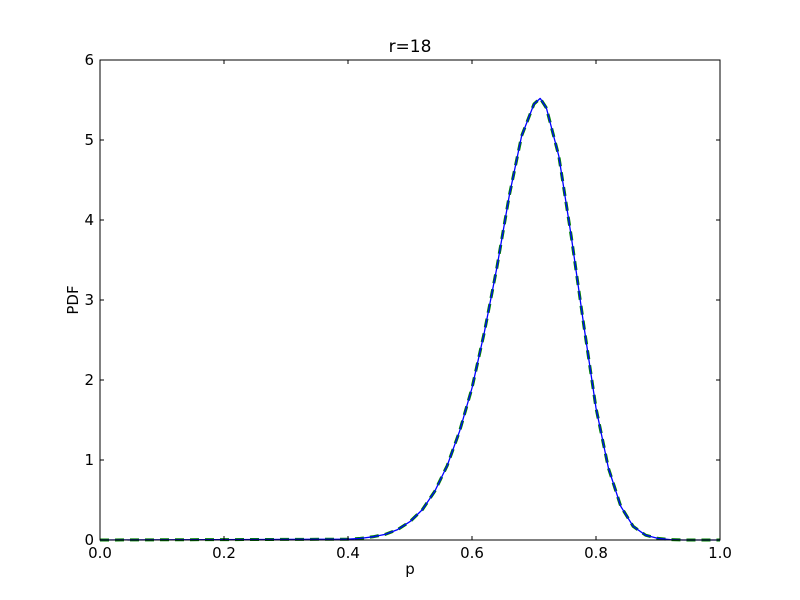 The height and width of the screenshot is (600, 800). I want to click on chart-title: r=18, so click(410, 47).